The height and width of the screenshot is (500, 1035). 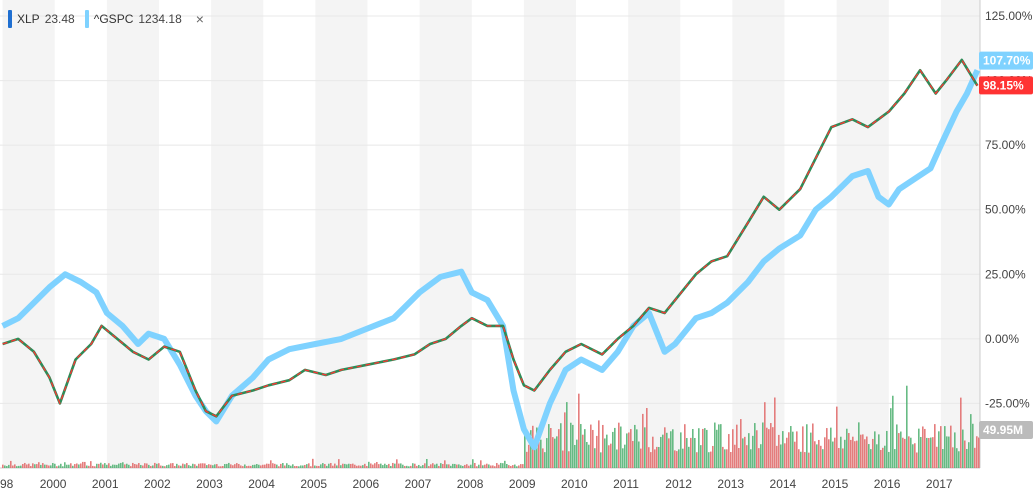 I want to click on close-icon: ×, so click(x=199, y=19).